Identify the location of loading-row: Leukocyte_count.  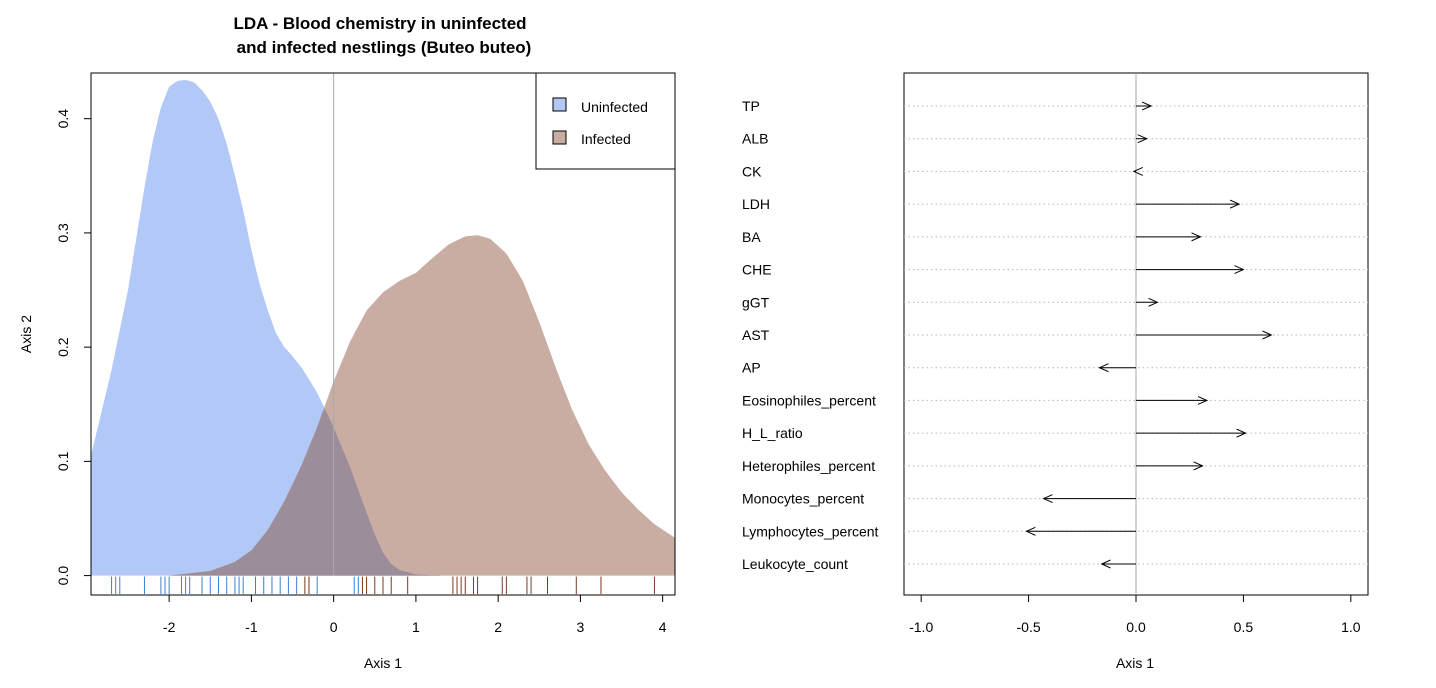
(1055, 564).